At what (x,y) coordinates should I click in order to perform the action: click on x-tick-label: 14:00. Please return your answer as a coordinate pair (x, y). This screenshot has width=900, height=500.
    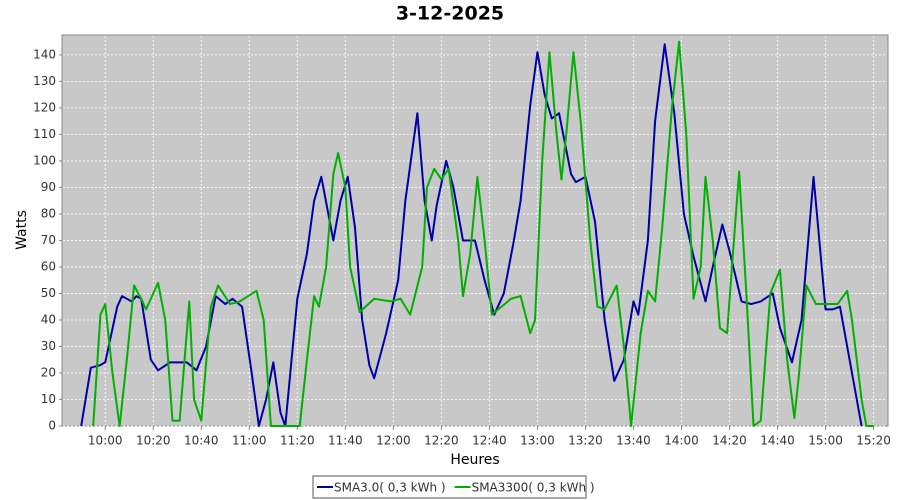
    Looking at the image, I should click on (681, 441).